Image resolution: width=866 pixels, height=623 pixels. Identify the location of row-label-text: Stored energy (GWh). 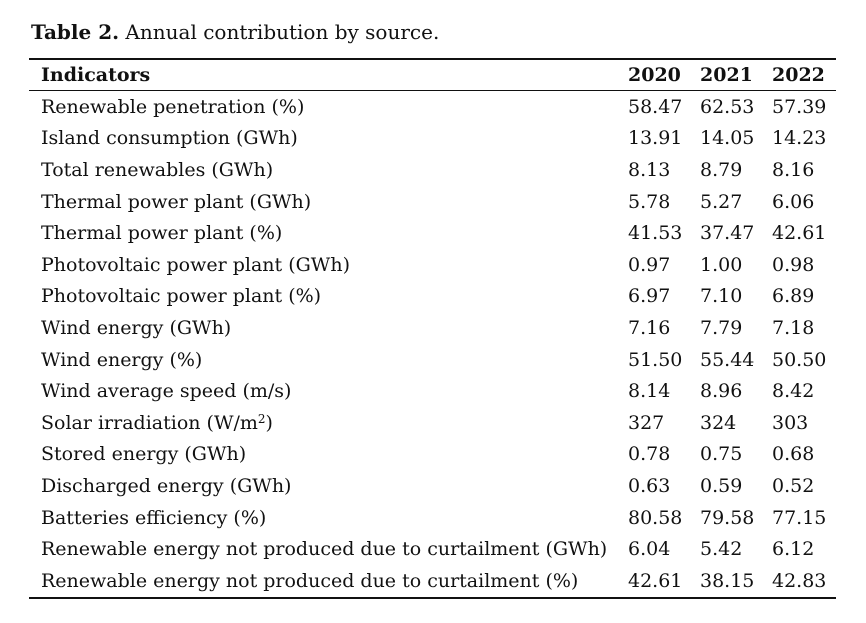
(144, 454).